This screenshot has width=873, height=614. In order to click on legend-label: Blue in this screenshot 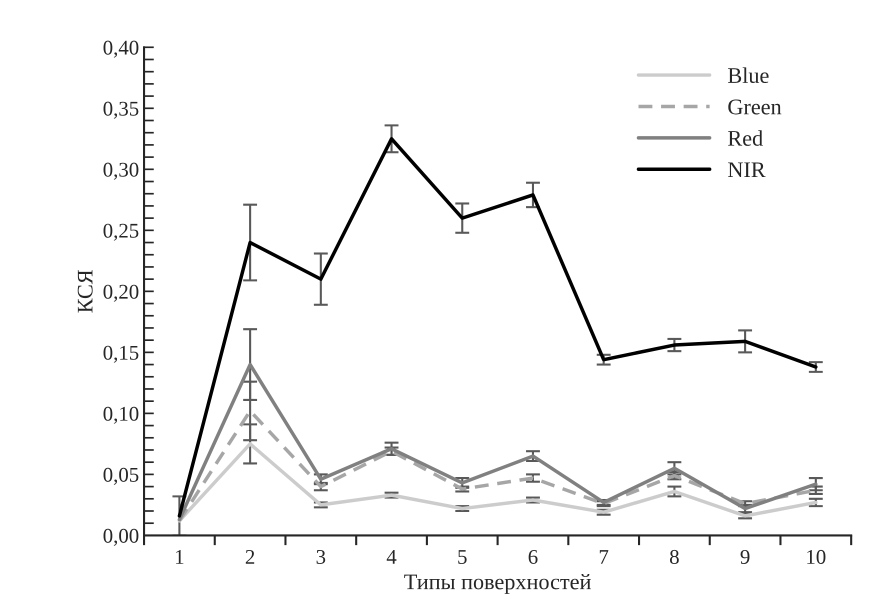, I will do `click(748, 75)`.